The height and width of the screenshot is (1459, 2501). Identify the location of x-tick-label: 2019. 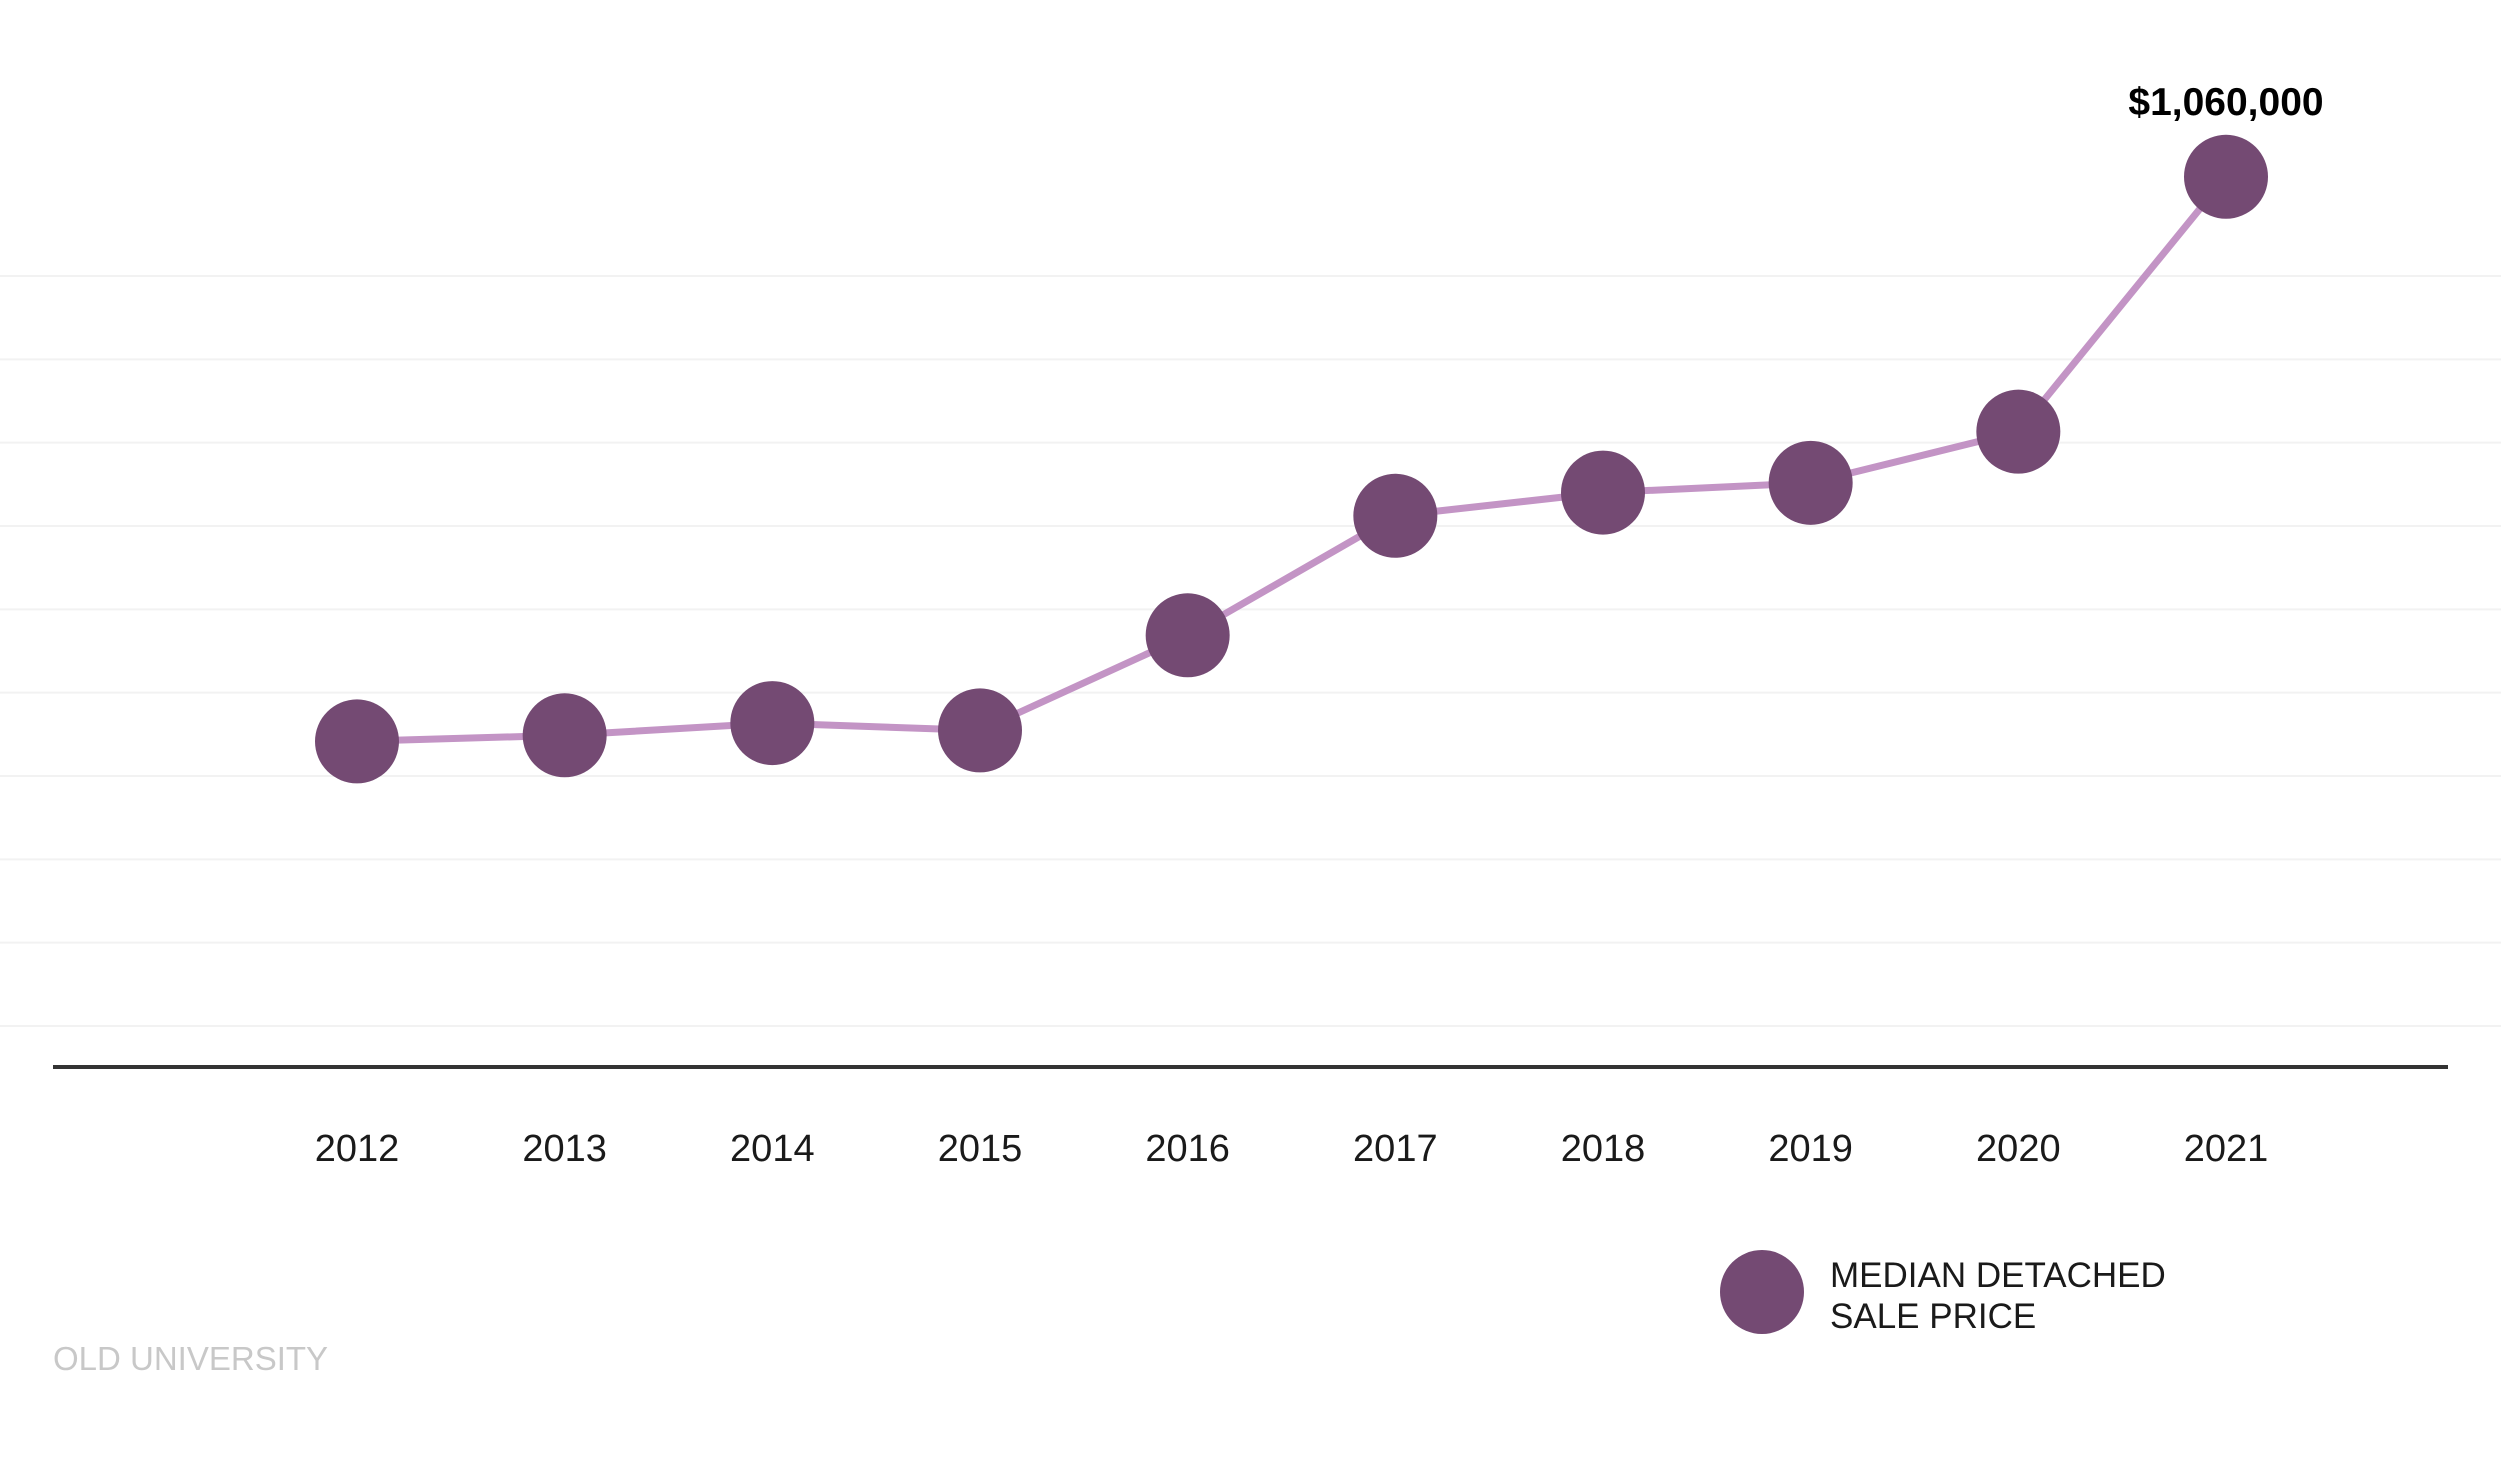
(1810, 1149).